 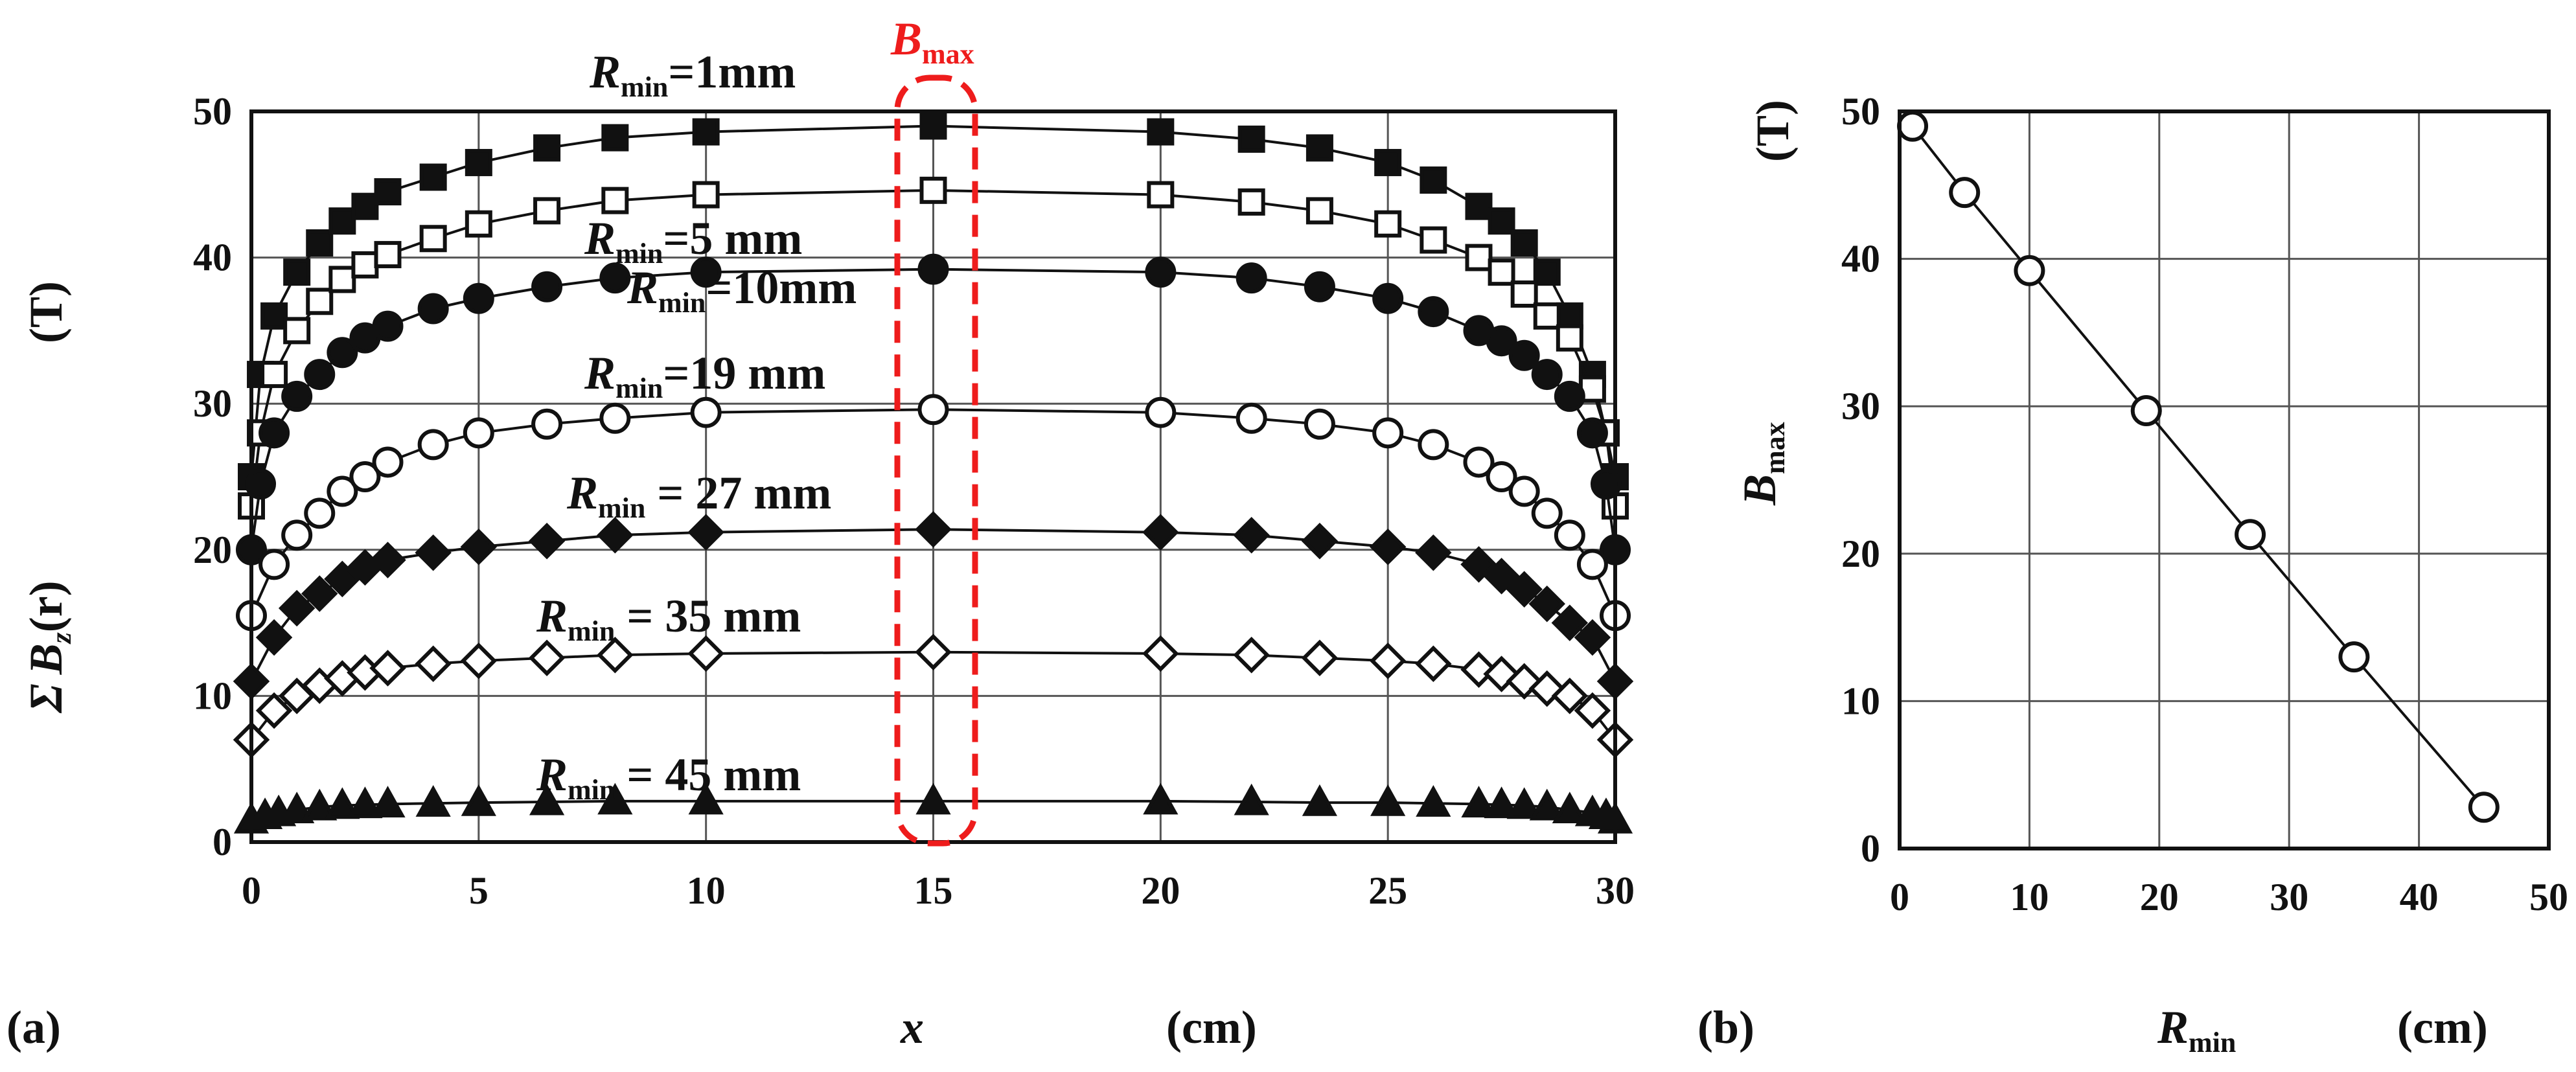 What do you see at coordinates (33, 1027) in the screenshot?
I see `panel-a-tag: (a)` at bounding box center [33, 1027].